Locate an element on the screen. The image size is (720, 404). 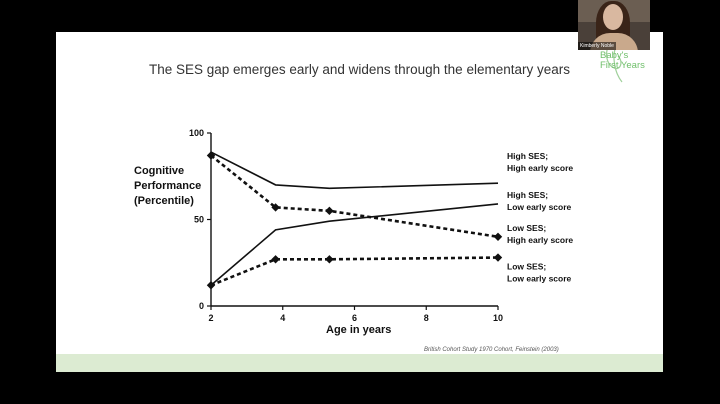
logo-text: Baby's First Years is located at coordinates (631, 61).